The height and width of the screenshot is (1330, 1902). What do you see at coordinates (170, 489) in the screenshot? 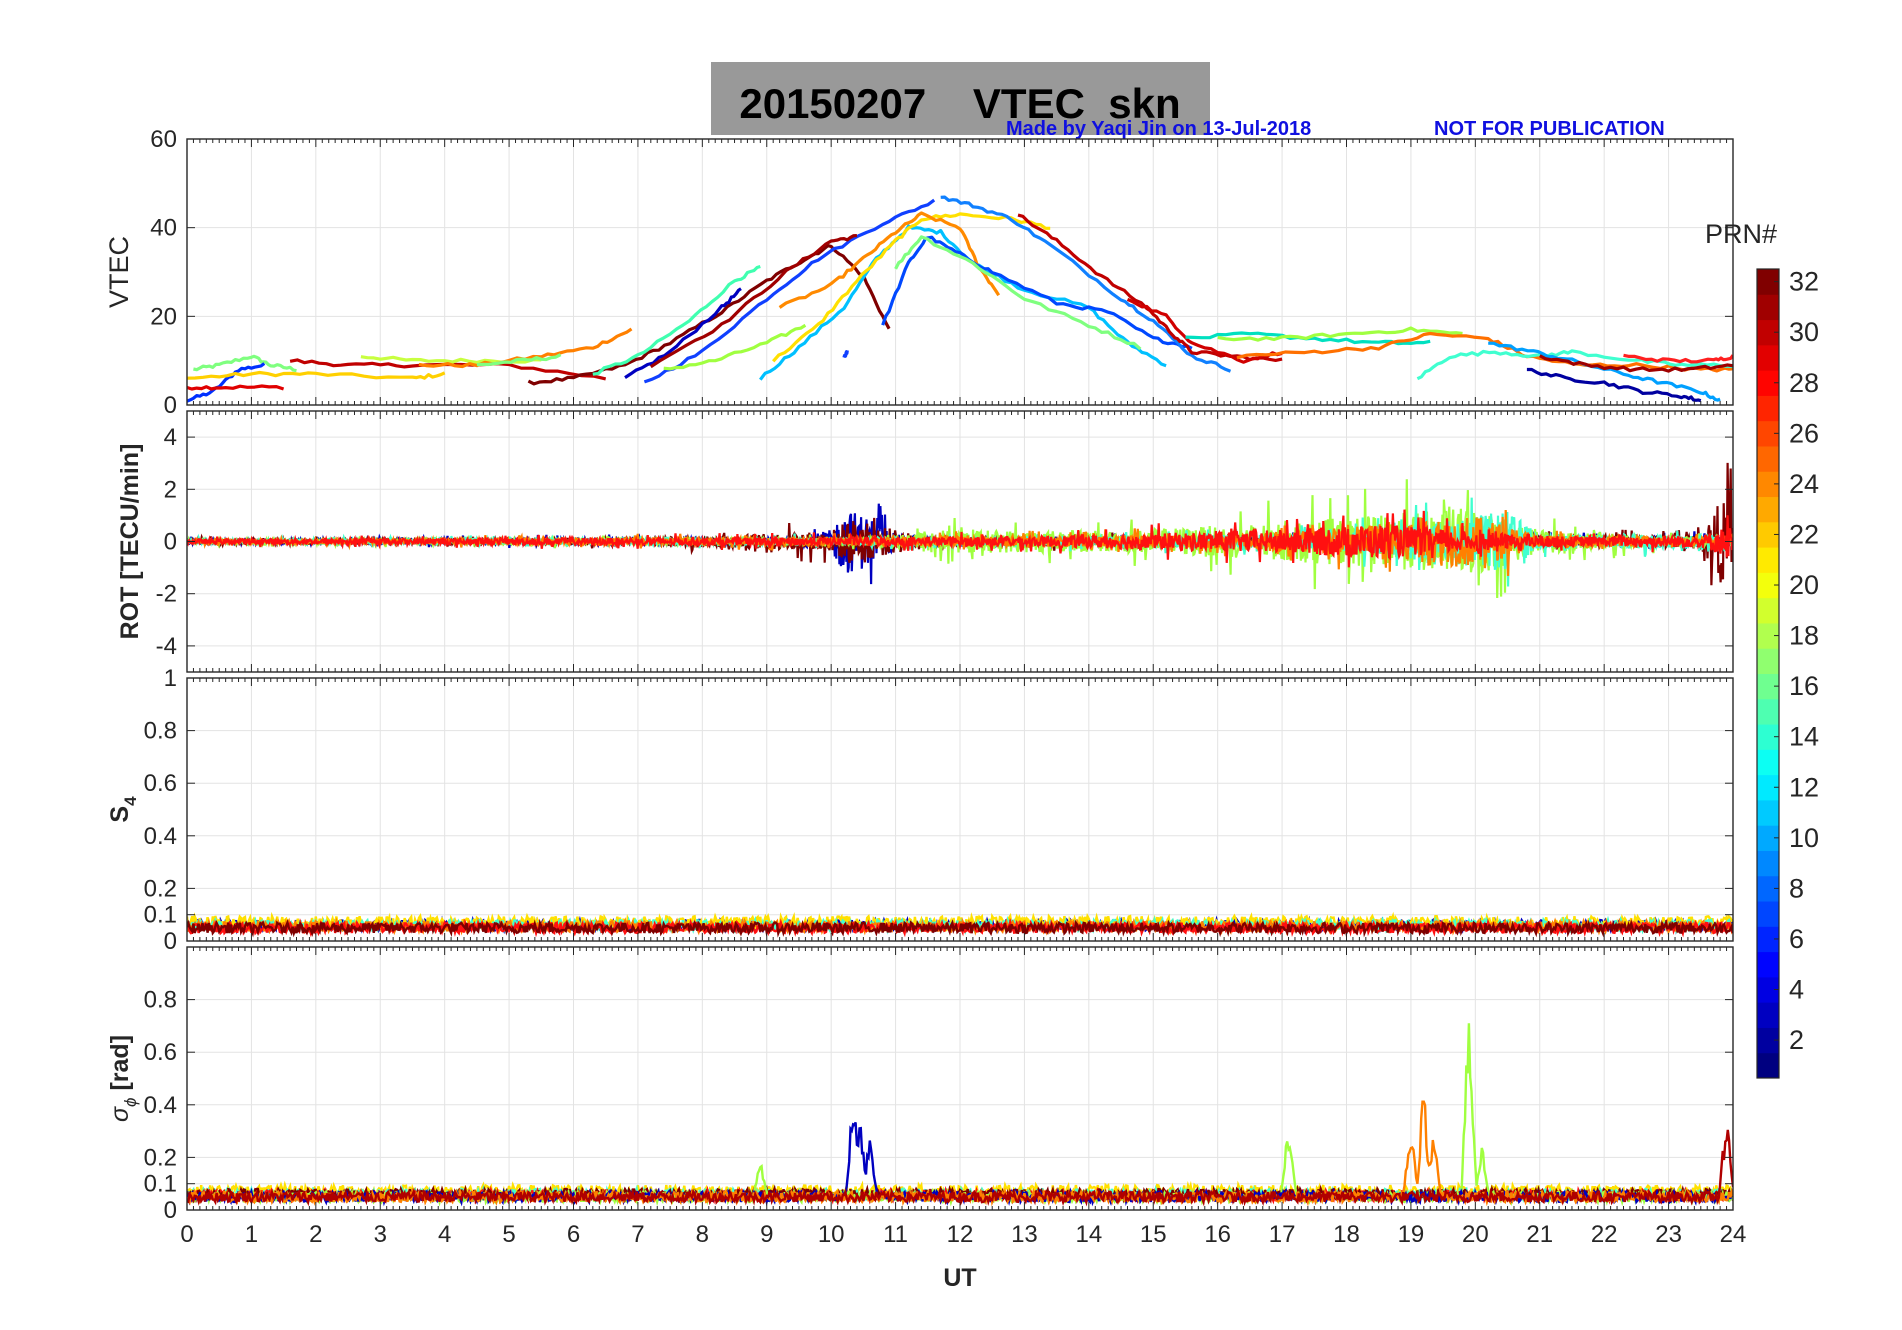
I see `y-tick-label: 2` at bounding box center [170, 489].